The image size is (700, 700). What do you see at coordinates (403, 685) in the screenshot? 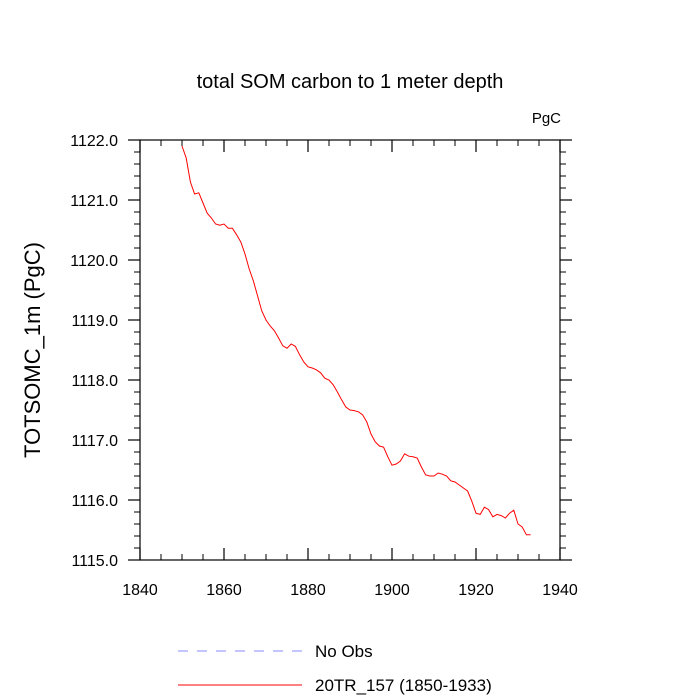
I see `legend-label: 20TR_157 (1850-1933)` at bounding box center [403, 685].